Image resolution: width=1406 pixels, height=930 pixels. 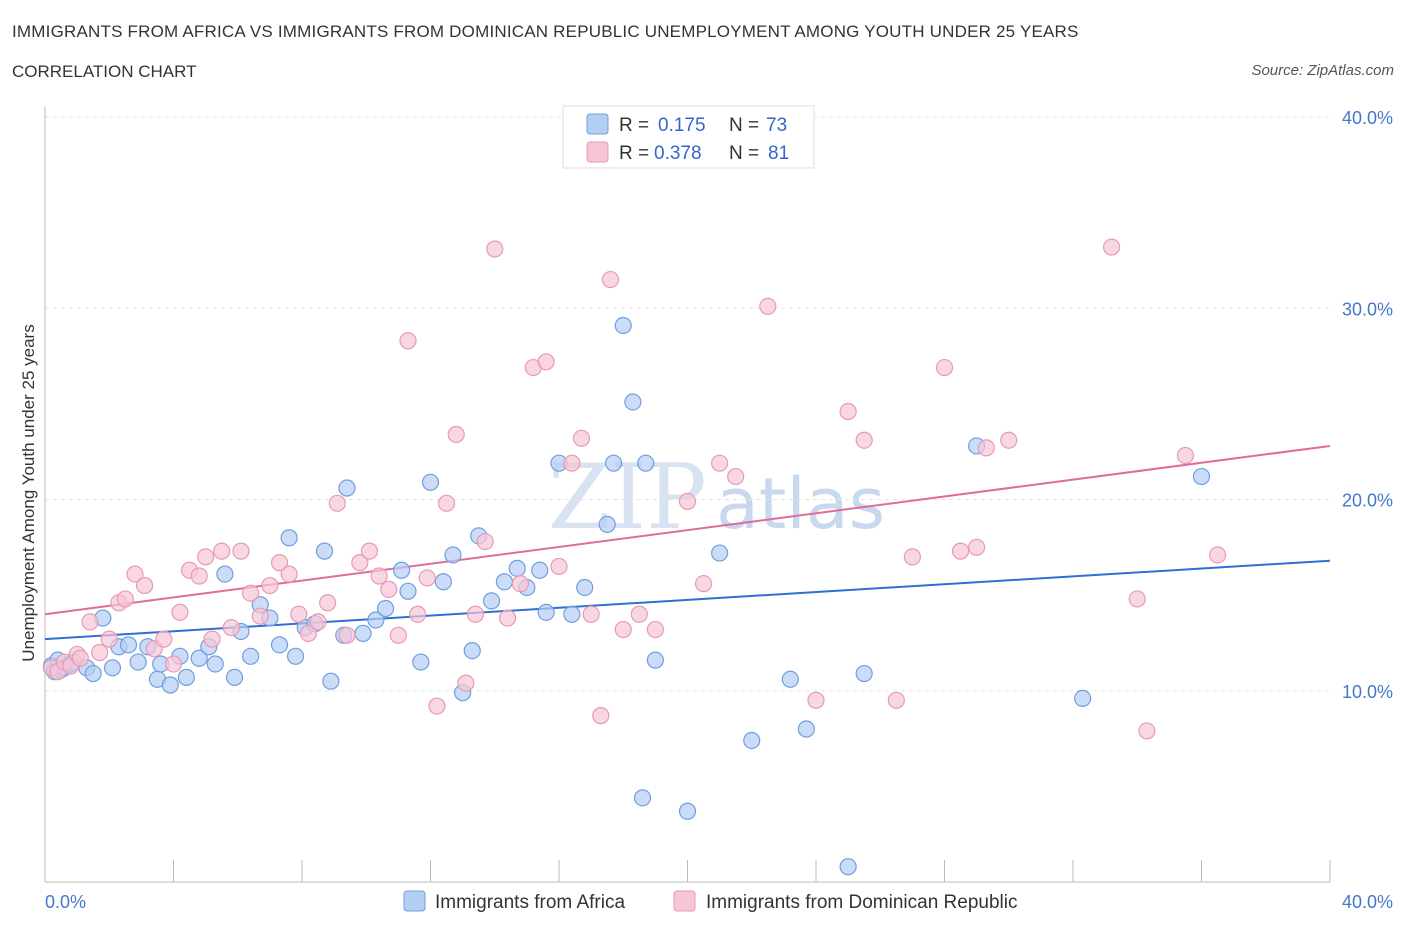 What do you see at coordinates (104, 71) in the screenshot?
I see `chart-subtitle: CORRELATION CHART` at bounding box center [104, 71].